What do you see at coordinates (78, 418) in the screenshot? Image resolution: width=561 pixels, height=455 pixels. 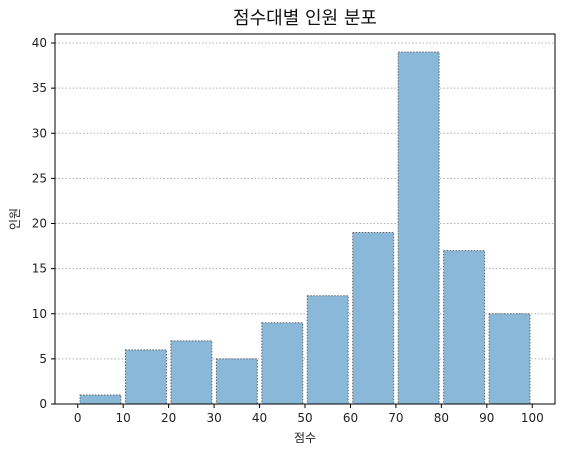 I see `x-tick-label: 0` at bounding box center [78, 418].